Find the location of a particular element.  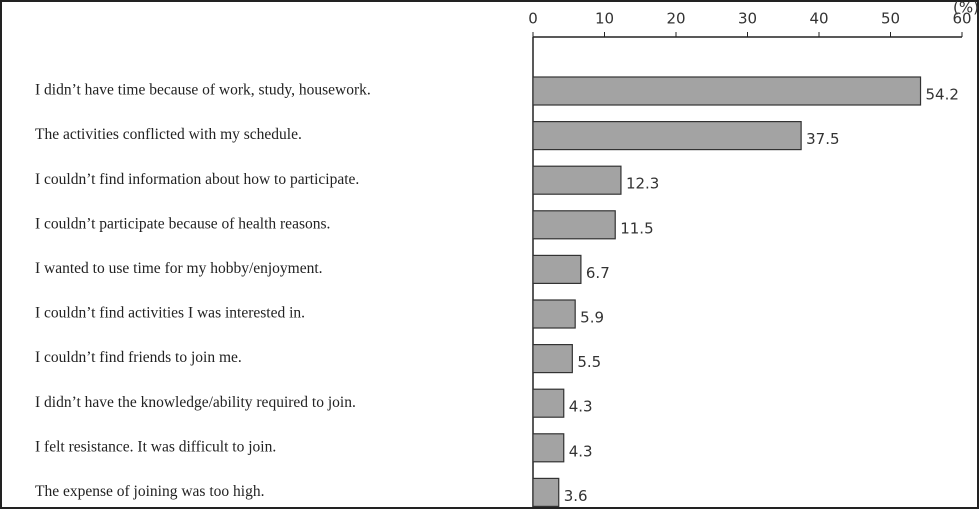

x-tick-label: 10 is located at coordinates (604, 19).